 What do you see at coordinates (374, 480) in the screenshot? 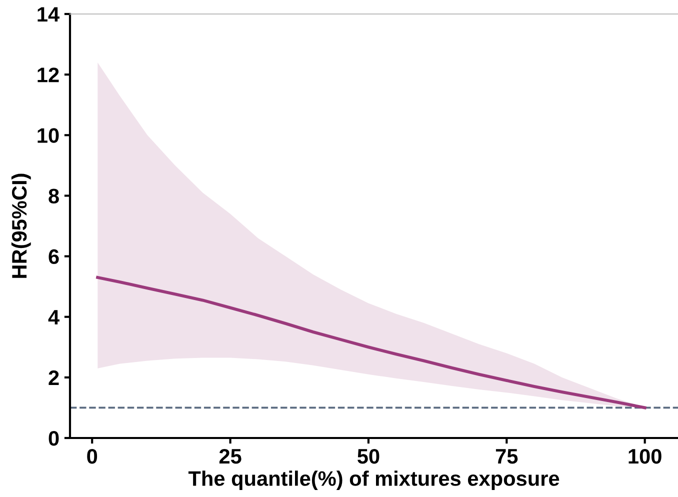
I see `x-axis-title: The quantile(%) of mixtures exposure` at bounding box center [374, 480].